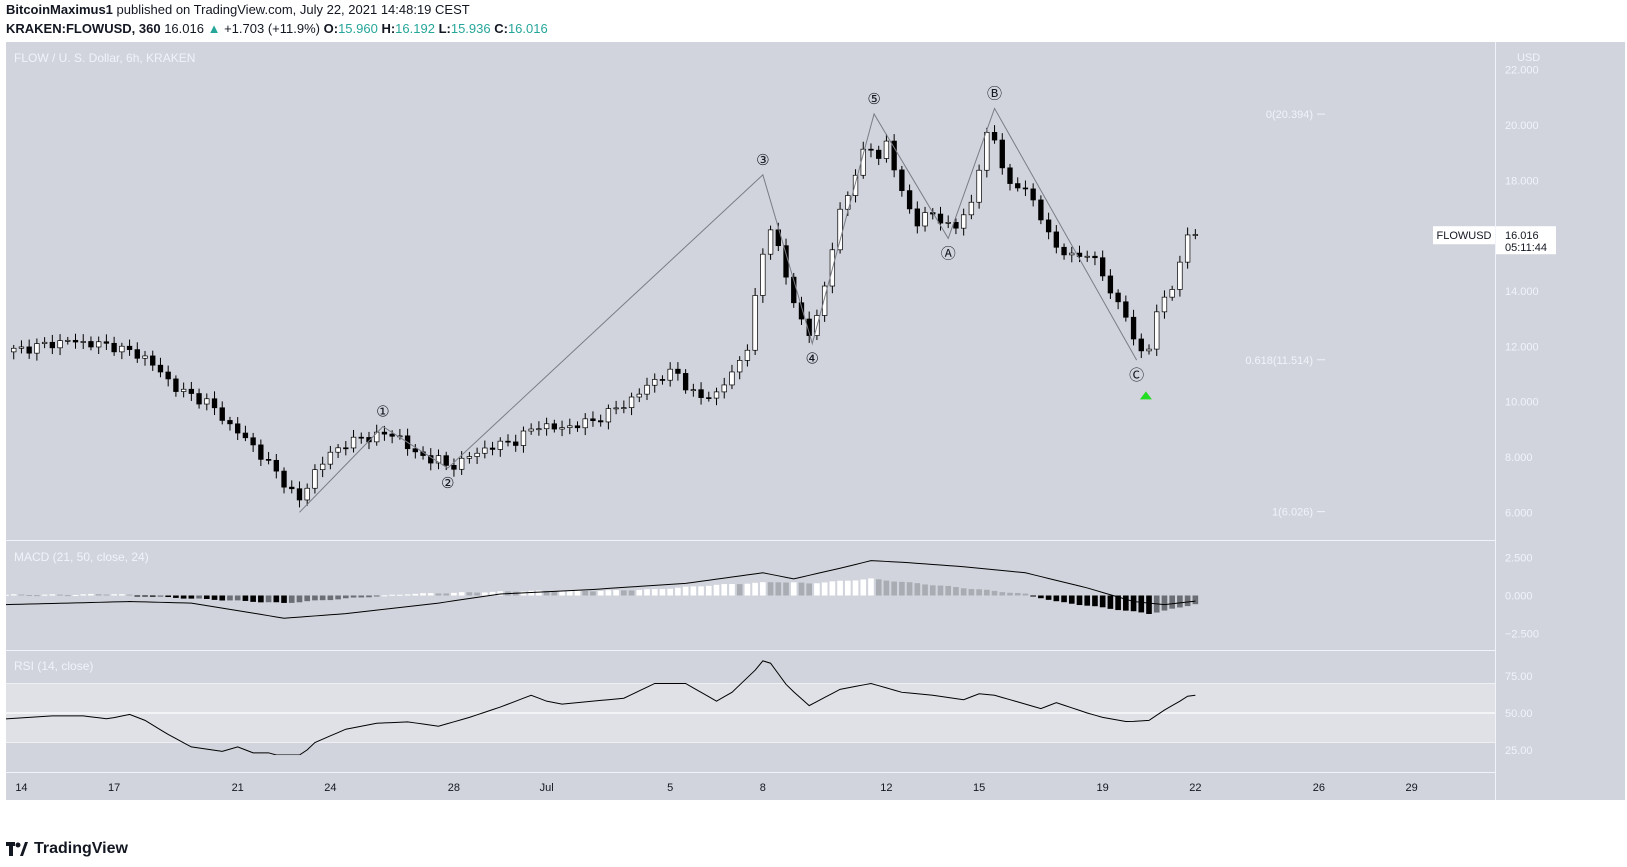 The height and width of the screenshot is (867, 1627). I want to click on last-price-tag, so click(1526, 240).